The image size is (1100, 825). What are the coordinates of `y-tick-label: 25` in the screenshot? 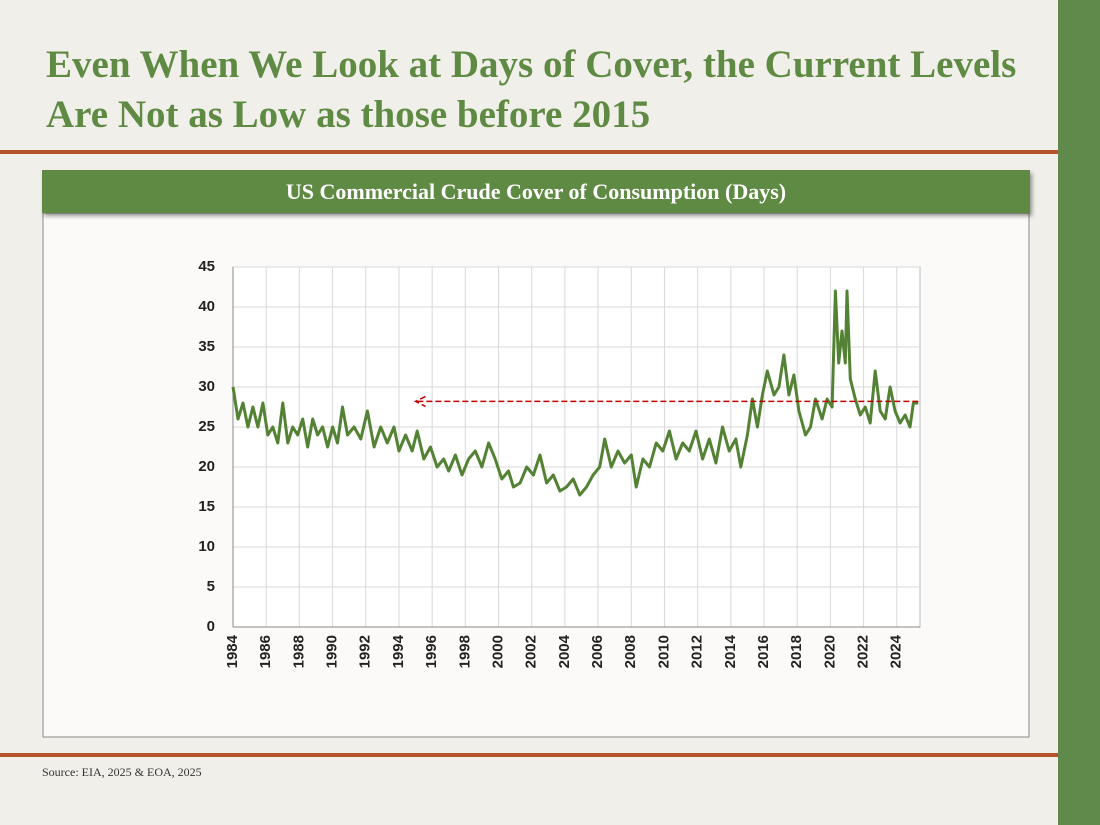 It's located at (206, 426).